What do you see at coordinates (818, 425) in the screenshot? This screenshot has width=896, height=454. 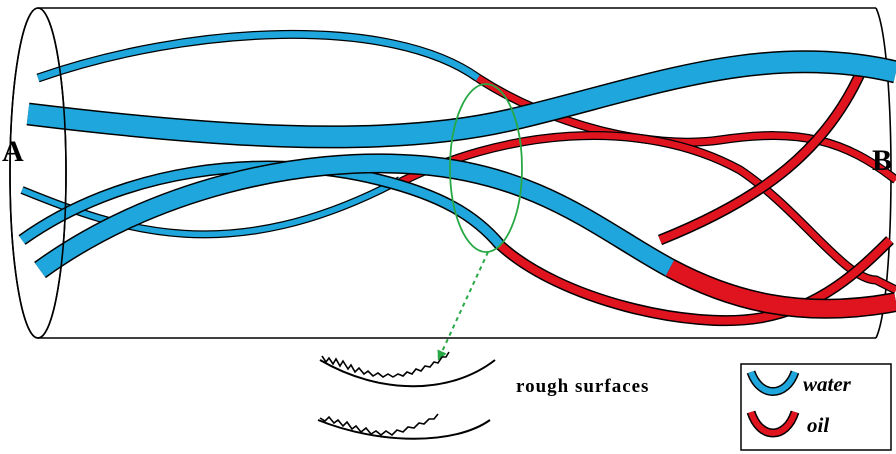 I see `legend-oil-label: oil` at bounding box center [818, 425].